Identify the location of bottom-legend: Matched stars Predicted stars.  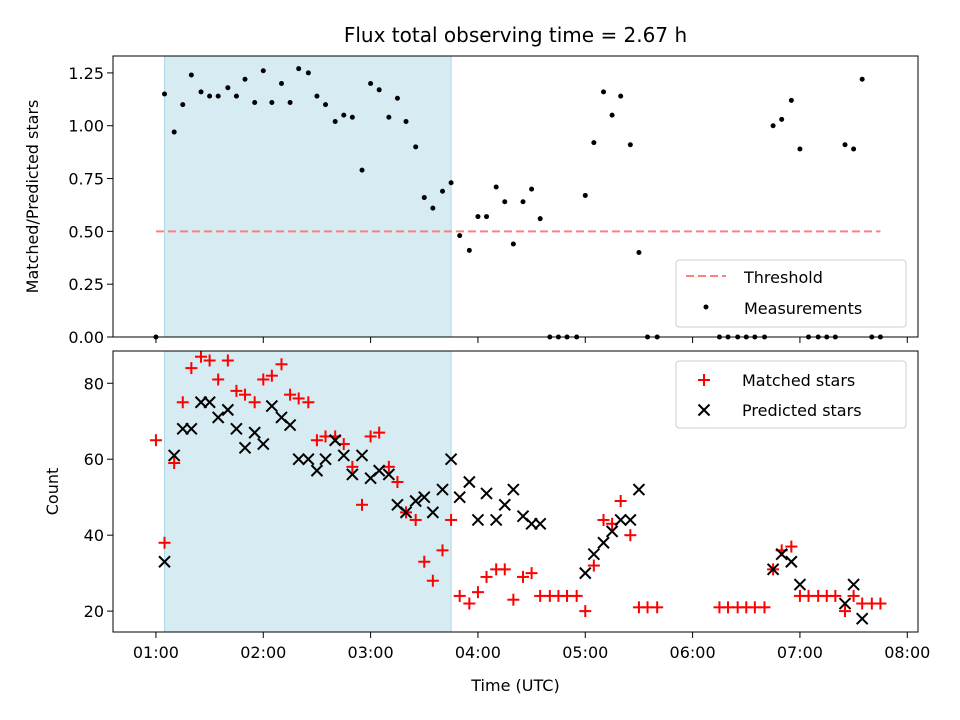
(791, 394).